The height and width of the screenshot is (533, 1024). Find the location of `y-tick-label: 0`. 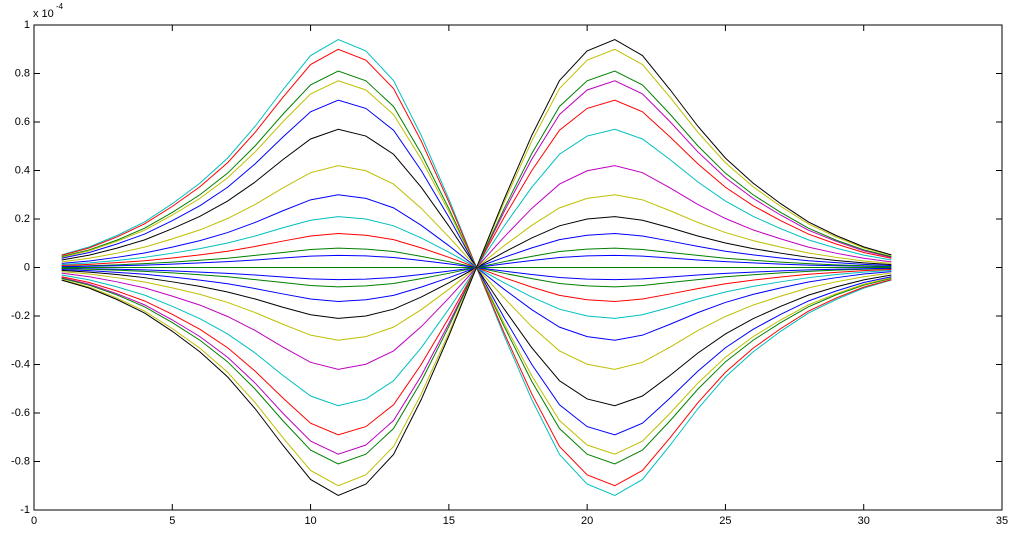

y-tick-label: 0 is located at coordinates (27, 267).